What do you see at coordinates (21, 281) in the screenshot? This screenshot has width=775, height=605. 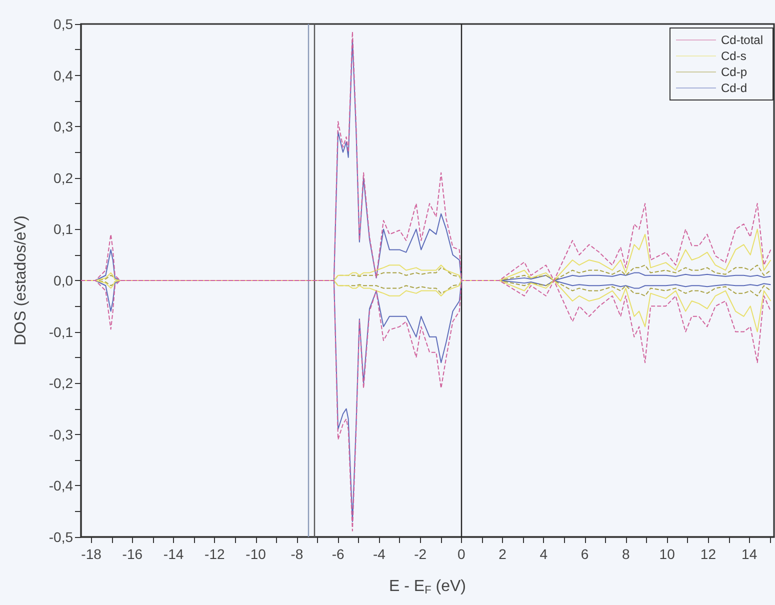 I see `y-axis-title: DOS (estados/eV)` at bounding box center [21, 281].